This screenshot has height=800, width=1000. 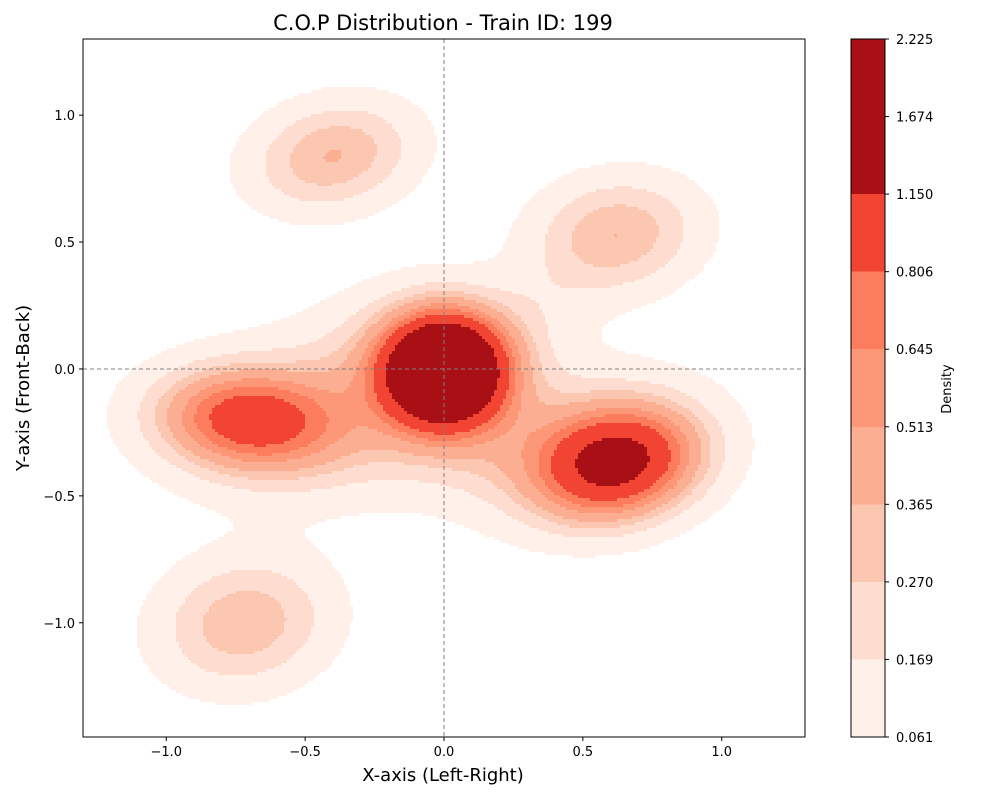 I want to click on colorbar-tick-label: 0.061, so click(x=914, y=738).